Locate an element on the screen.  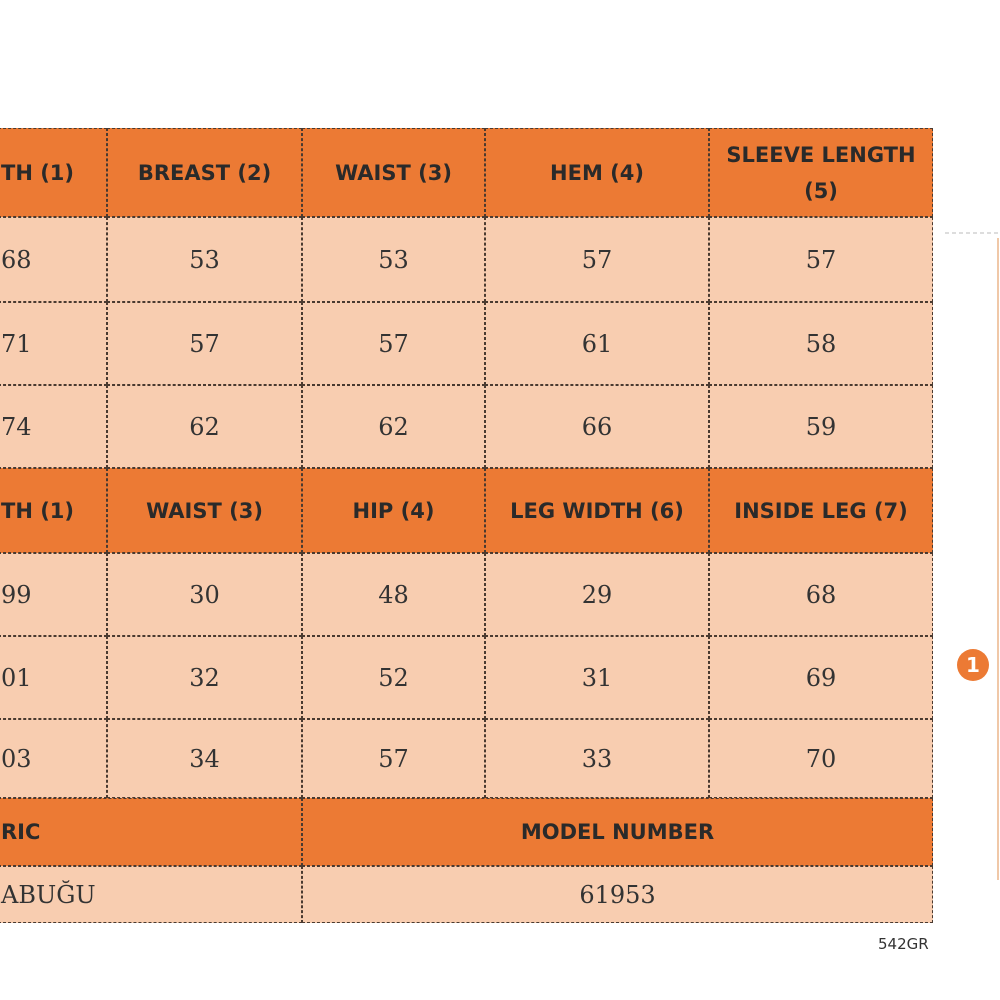
table-cell: 59 is located at coordinates (821, 426).